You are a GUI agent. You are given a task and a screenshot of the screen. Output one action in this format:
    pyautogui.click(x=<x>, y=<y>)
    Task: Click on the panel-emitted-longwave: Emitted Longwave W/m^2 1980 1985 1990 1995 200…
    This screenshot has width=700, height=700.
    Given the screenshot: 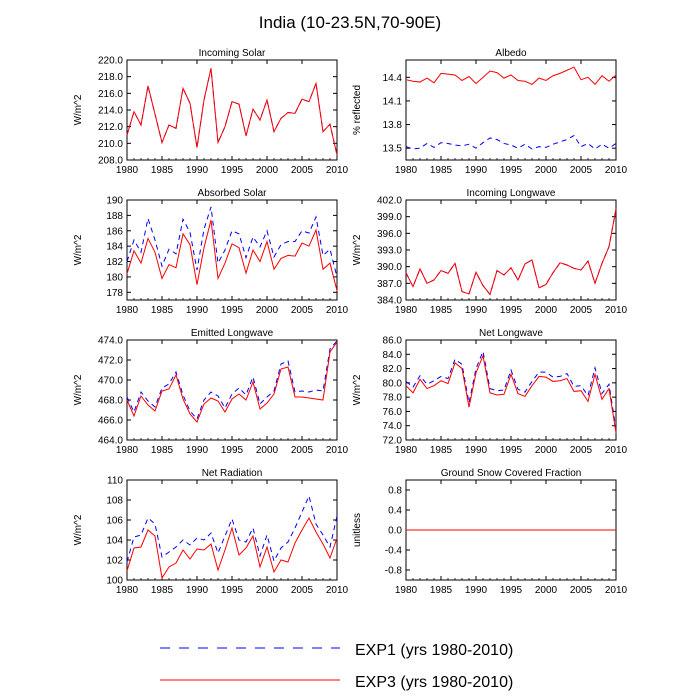 What is the action you would take?
    pyautogui.click(x=211, y=392)
    